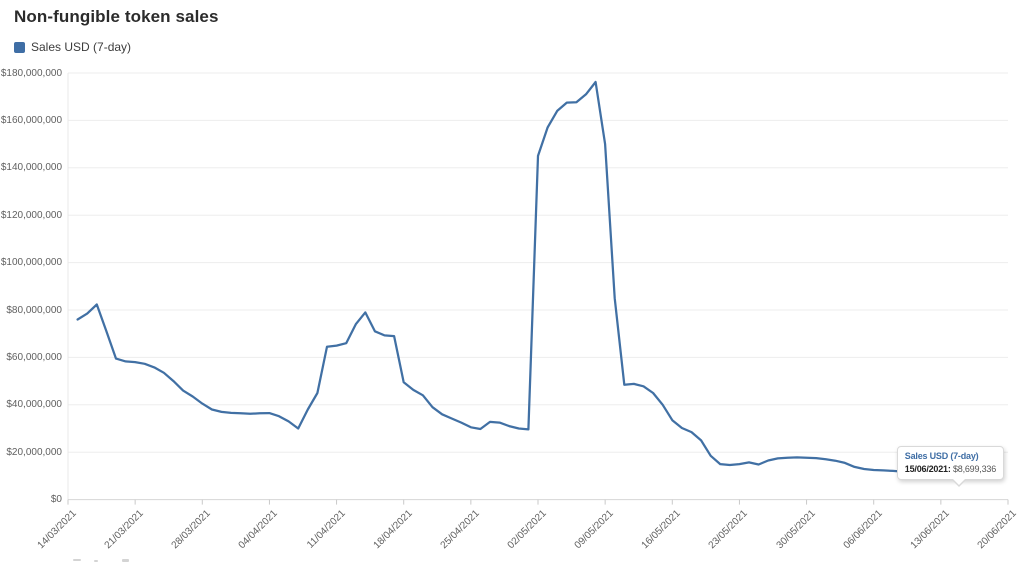 The width and height of the screenshot is (1024, 564). What do you see at coordinates (19, 47) in the screenshot?
I see `legend-swatch-icon` at bounding box center [19, 47].